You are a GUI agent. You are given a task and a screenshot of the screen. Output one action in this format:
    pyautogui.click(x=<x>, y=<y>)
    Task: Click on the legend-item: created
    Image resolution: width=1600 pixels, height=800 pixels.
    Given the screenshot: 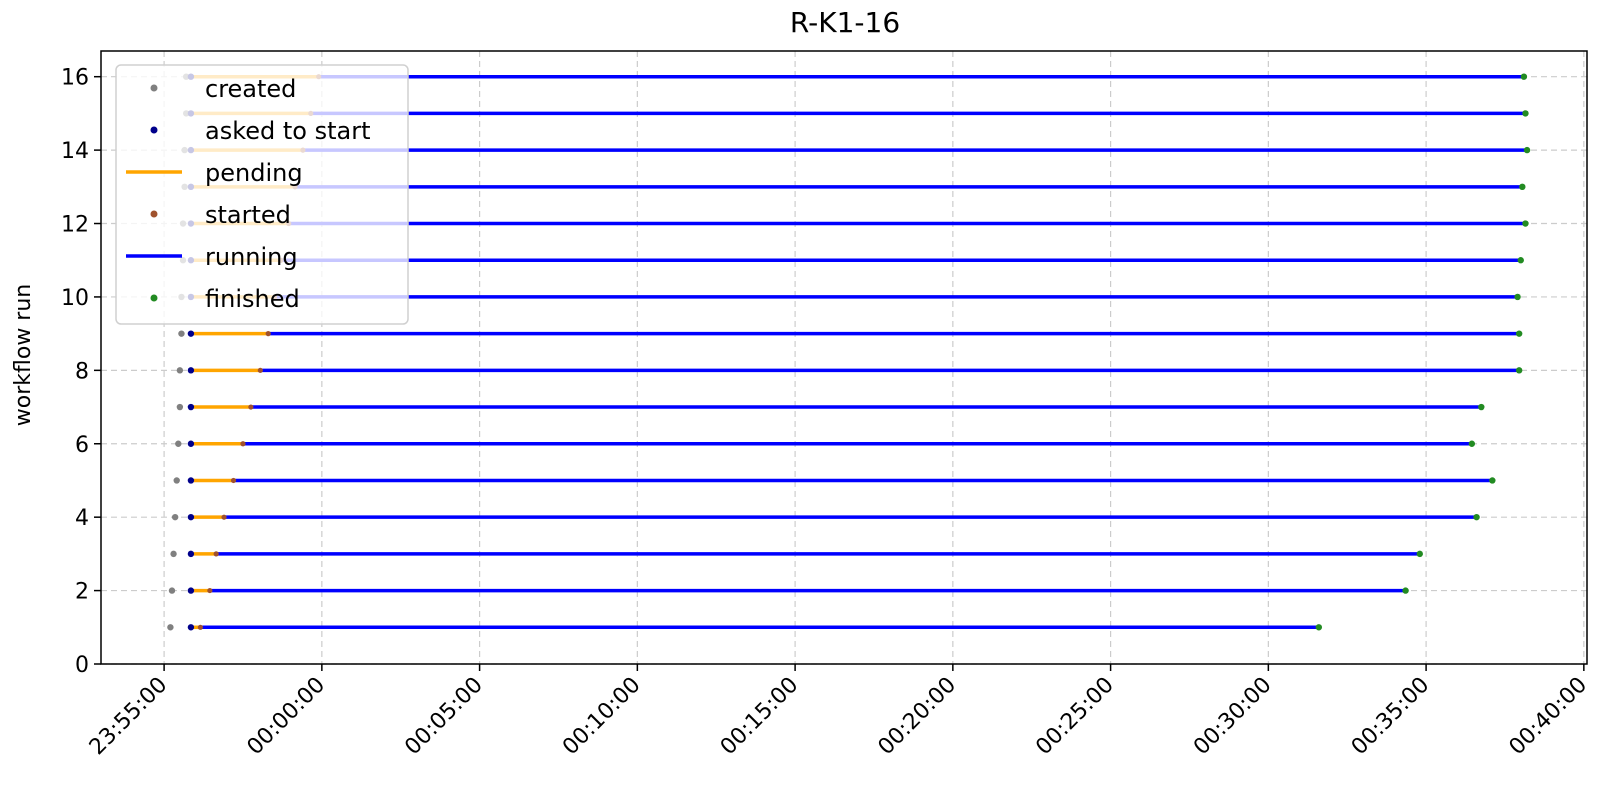 What is the action you would take?
    pyautogui.click(x=223, y=89)
    